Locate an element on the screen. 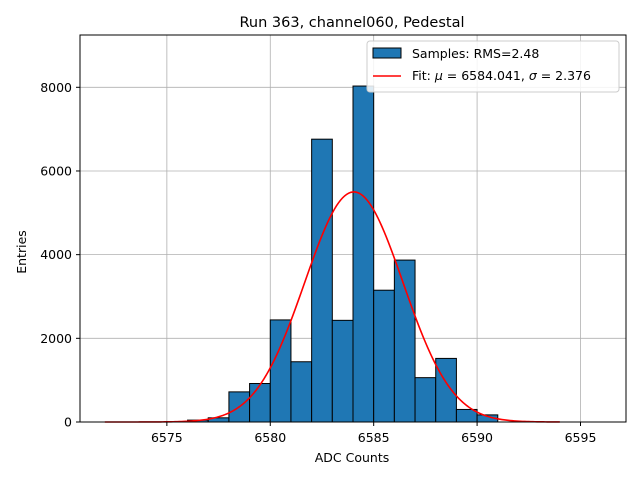 This screenshot has height=480, width=640. chart-title: Run 363, channel060, Pedestal is located at coordinates (351, 23).